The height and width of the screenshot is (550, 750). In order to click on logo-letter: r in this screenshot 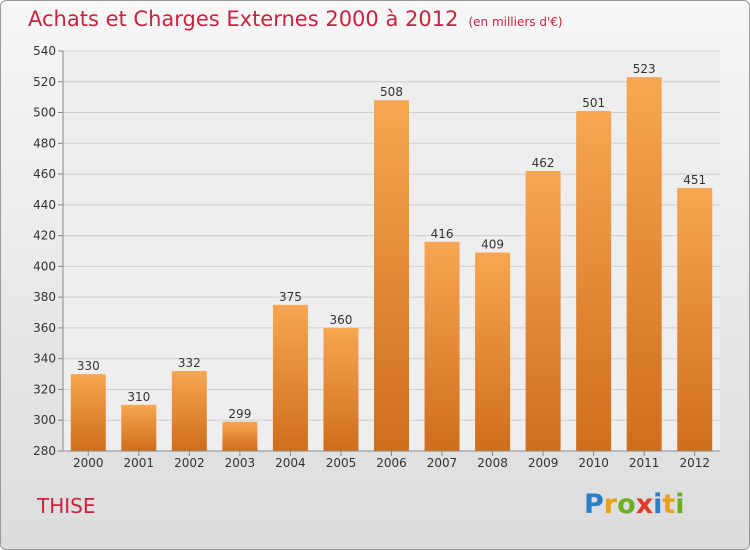, I will do `click(610, 504)`.